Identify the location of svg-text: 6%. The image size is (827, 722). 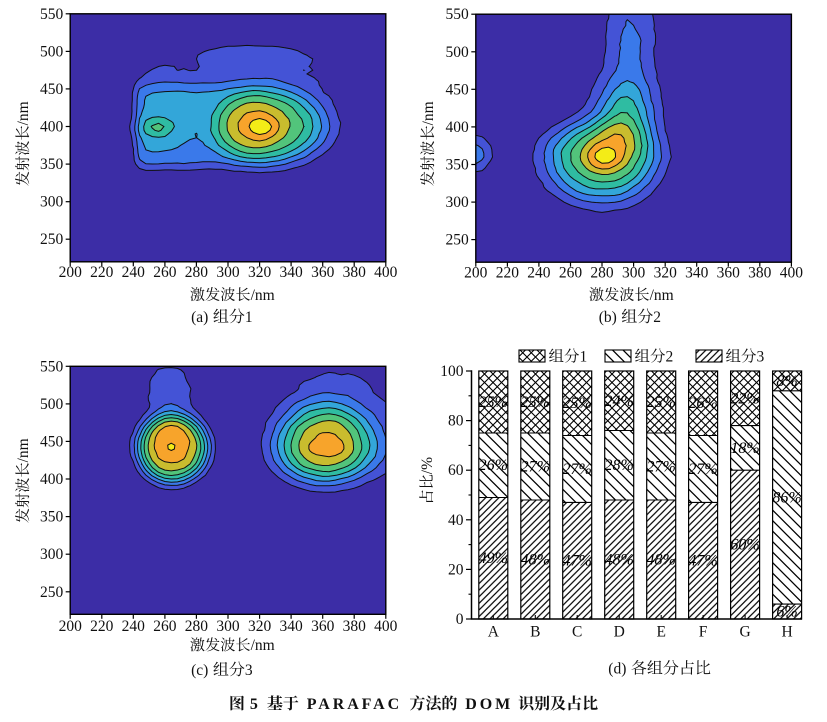
(786, 612).